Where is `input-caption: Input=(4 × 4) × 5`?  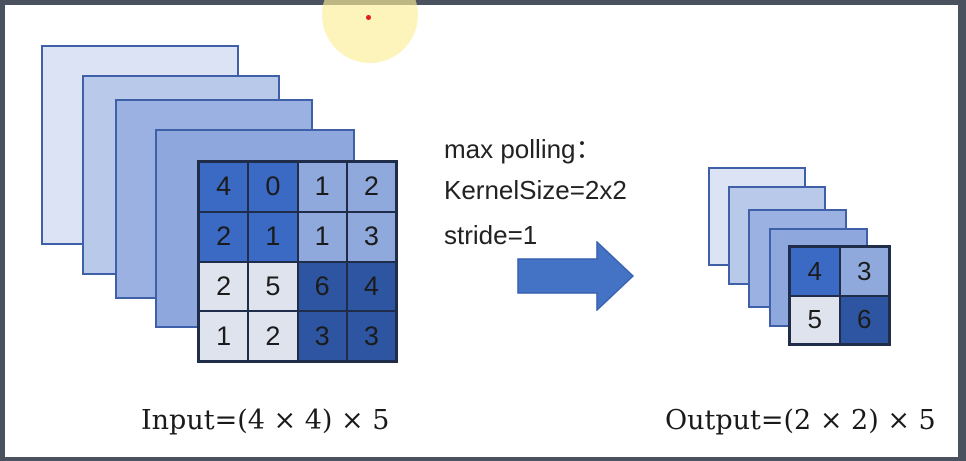
input-caption: Input=(4 × 4) × 5 is located at coordinates (265, 420).